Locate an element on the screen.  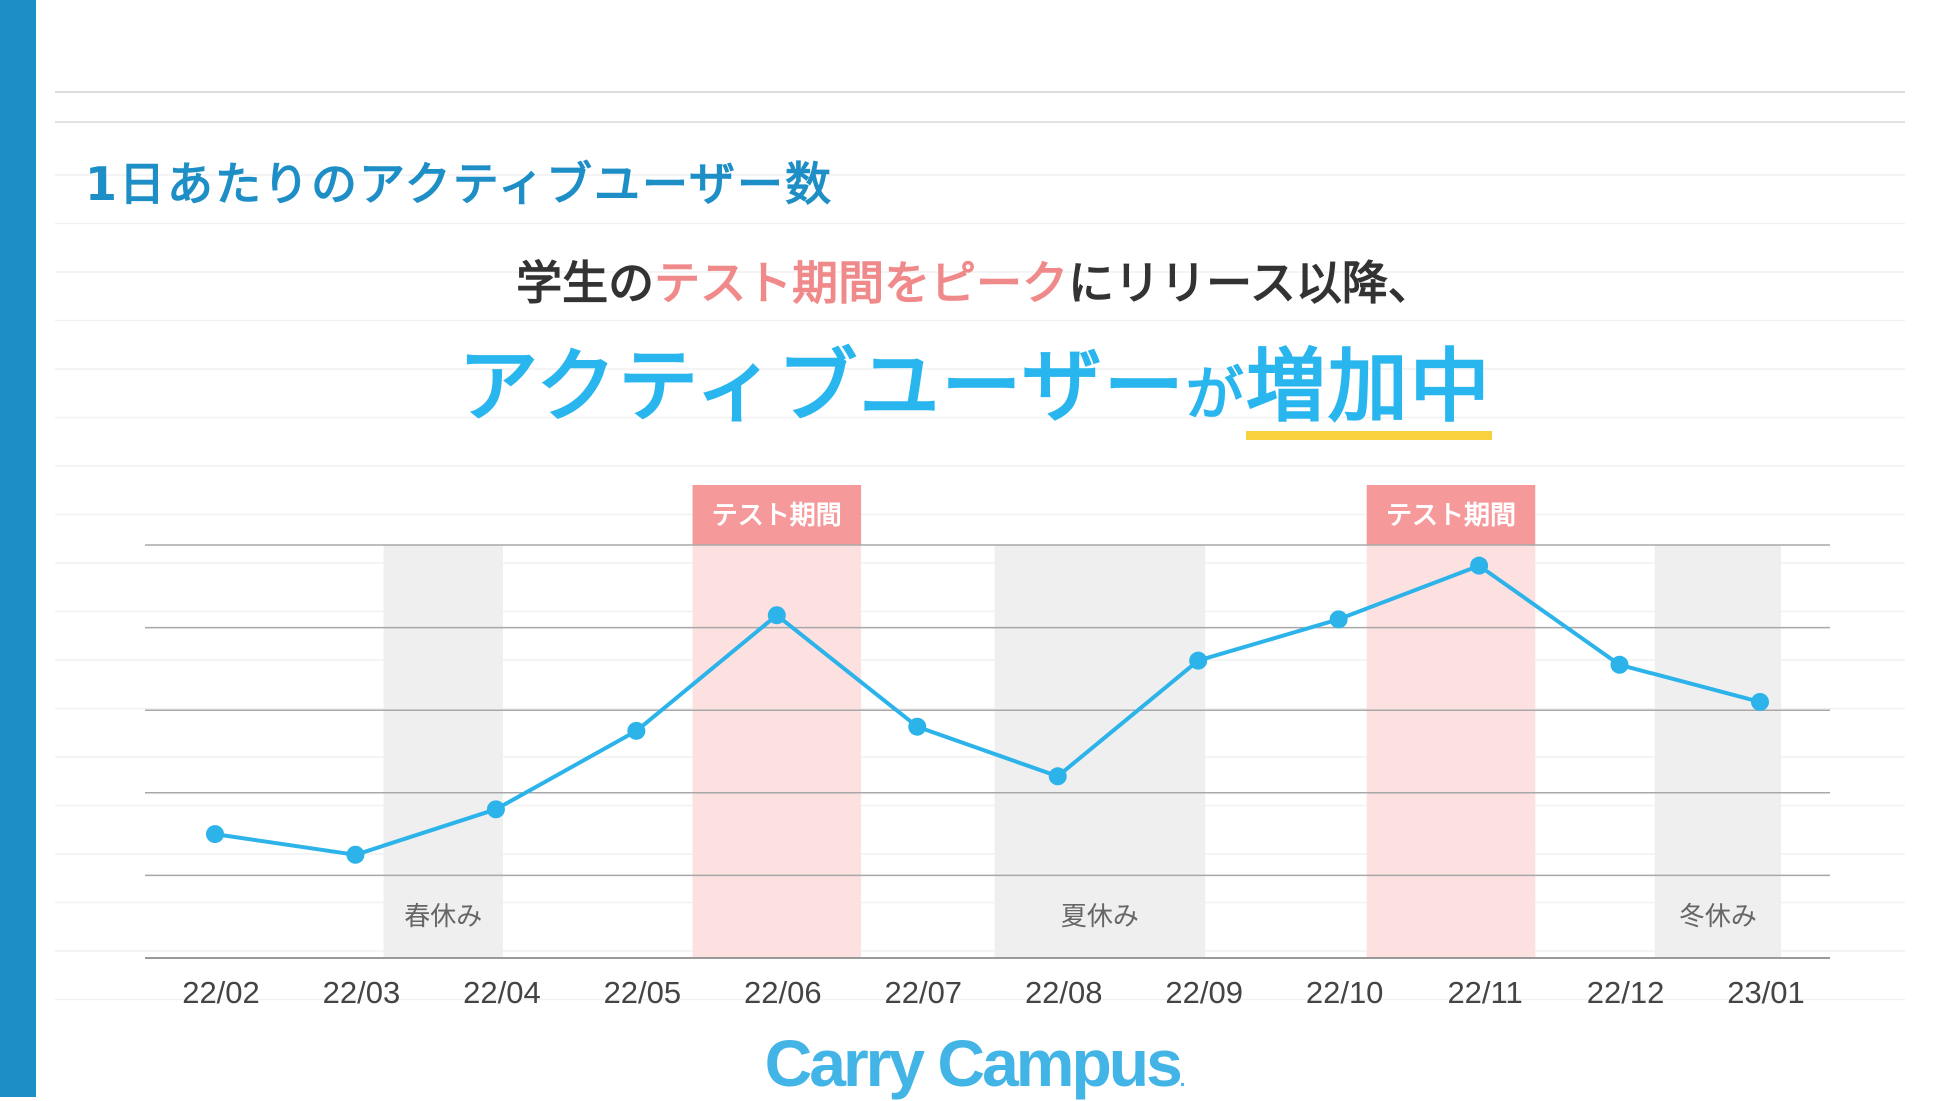
holiday-label-2: 夏休み is located at coordinates (1100, 917).